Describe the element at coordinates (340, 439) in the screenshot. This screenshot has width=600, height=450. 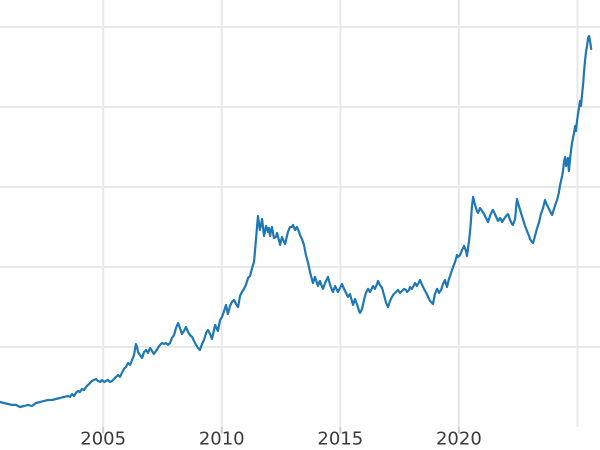
I see `x-tick-label: 2015` at that location.